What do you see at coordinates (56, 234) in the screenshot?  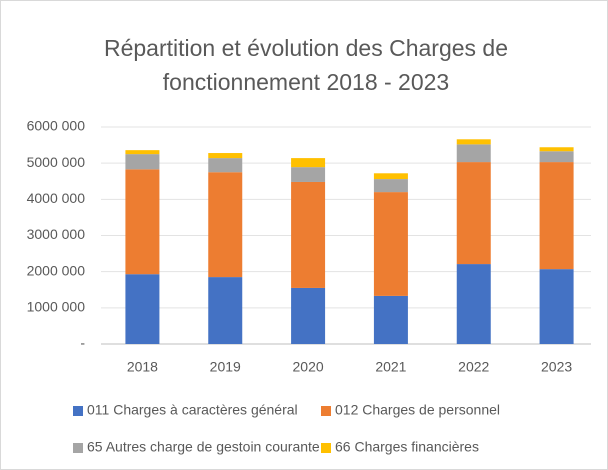 I see `y-tick-label: 3000 000` at bounding box center [56, 234].